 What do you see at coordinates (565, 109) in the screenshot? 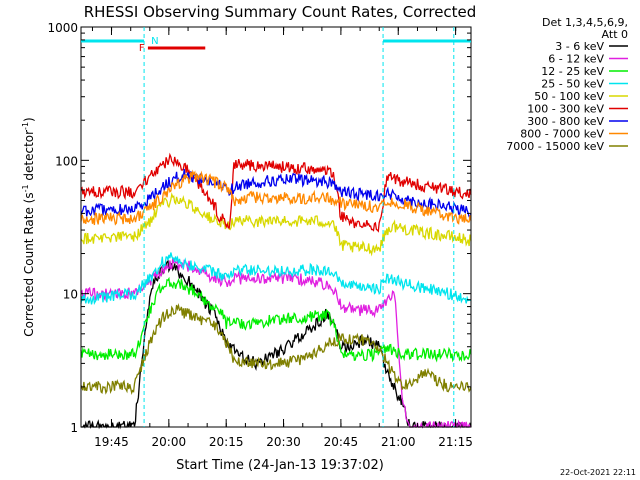
I see `legend-label-5: 100 - 300 keV` at bounding box center [565, 109].